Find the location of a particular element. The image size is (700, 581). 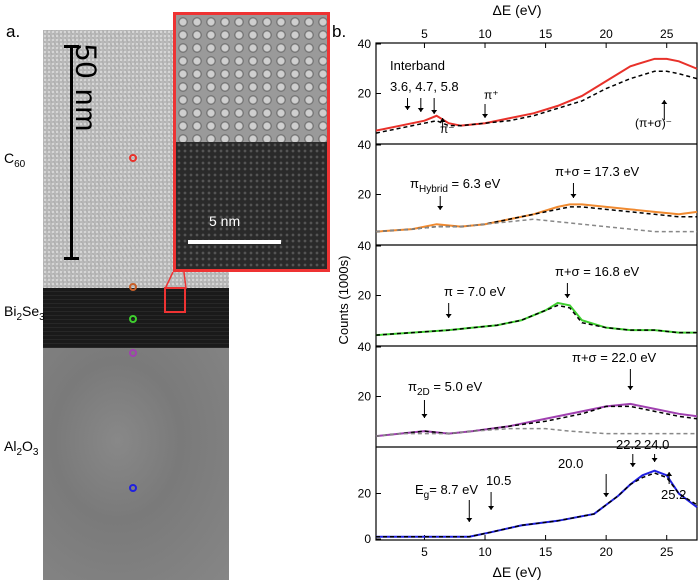

panel-b-label: b. is located at coordinates (339, 31).